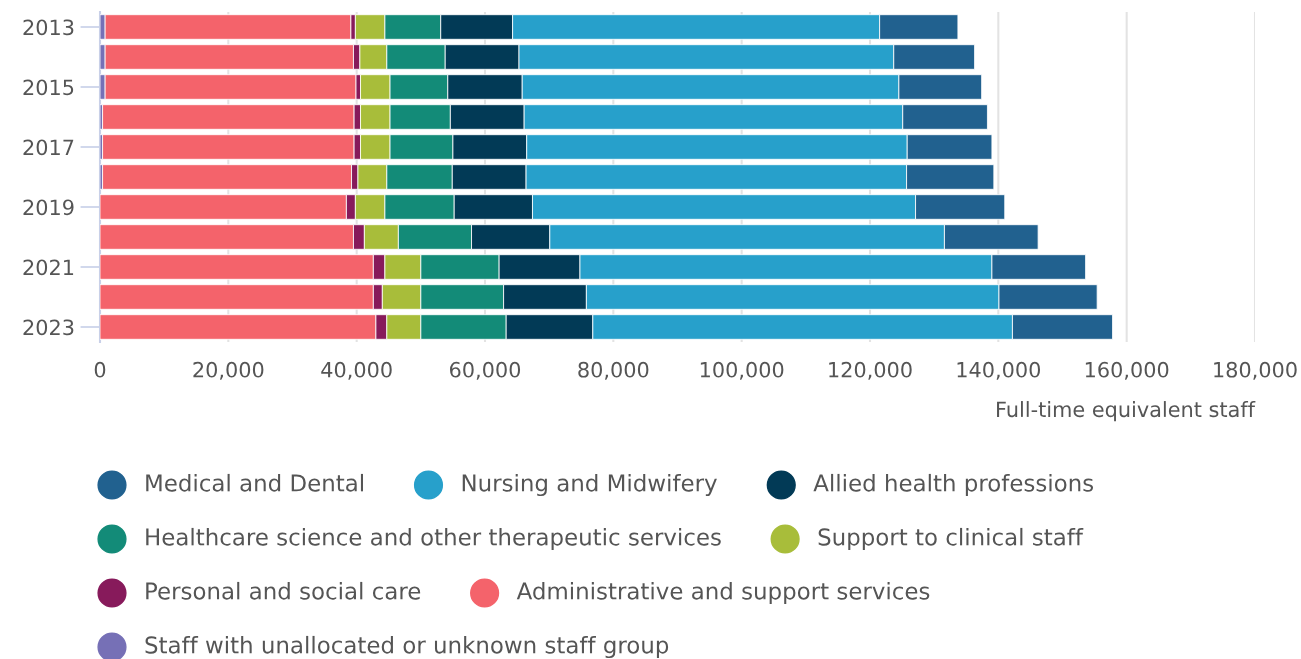  Describe the element at coordinates (723, 593) in the screenshot. I see `legend-label: Administrative and support services` at that location.